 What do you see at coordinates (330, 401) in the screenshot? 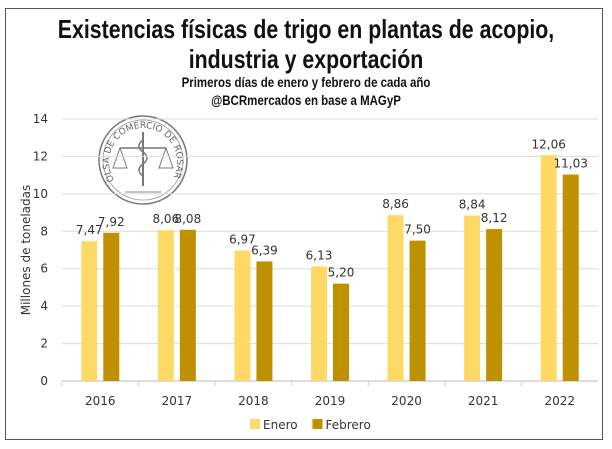
I see `x-tick-label: 2019` at bounding box center [330, 401].